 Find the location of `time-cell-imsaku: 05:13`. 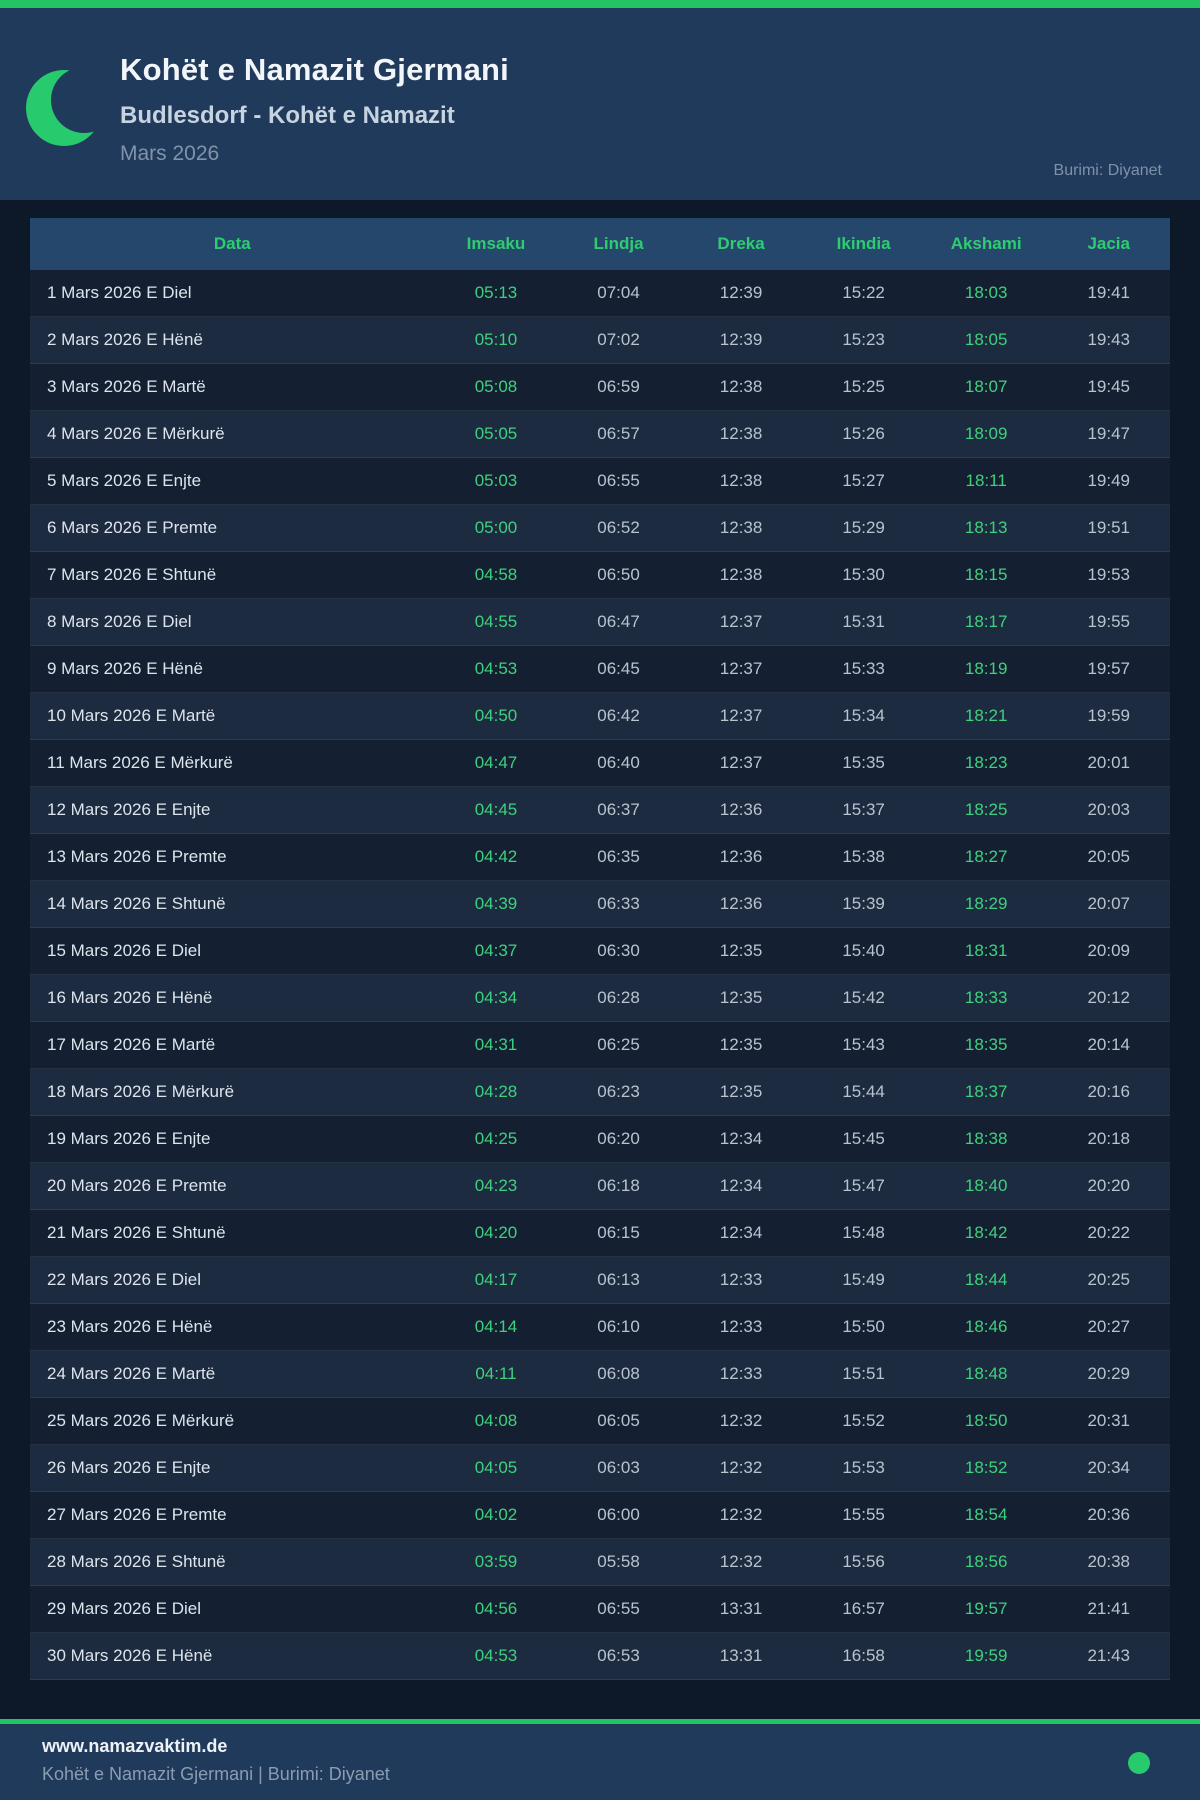

time-cell-imsaku: 05:13 is located at coordinates (496, 292).